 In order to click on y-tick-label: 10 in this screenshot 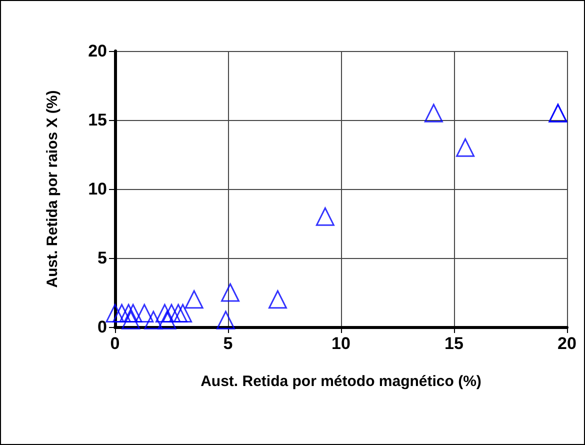, I will do `click(97, 189)`.